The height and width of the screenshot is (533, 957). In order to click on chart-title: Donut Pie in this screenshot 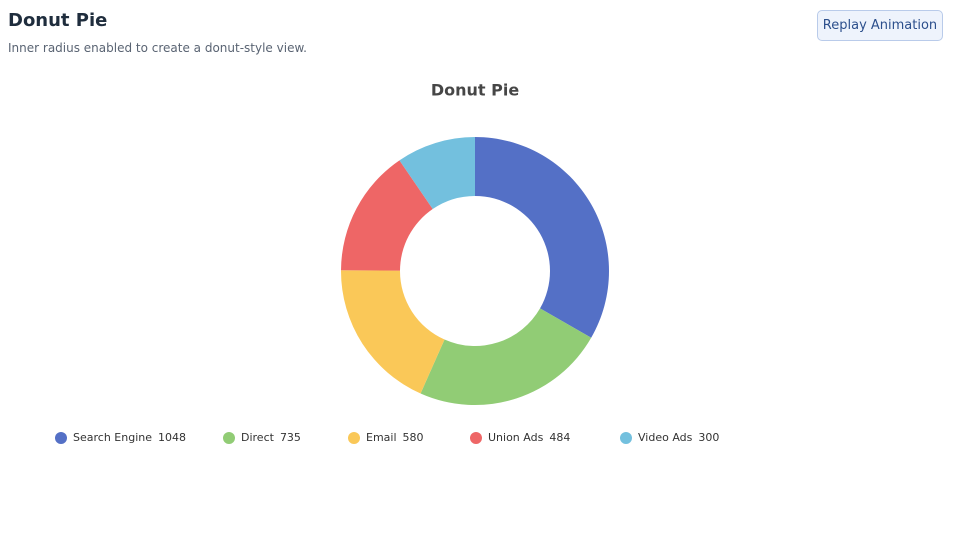, I will do `click(475, 90)`.